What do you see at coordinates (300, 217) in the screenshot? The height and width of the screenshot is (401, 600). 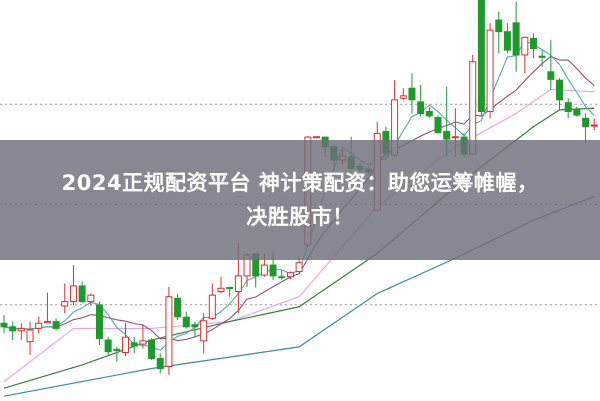 I see `banner-title-line-2: 决胜股市！` at bounding box center [300, 217].